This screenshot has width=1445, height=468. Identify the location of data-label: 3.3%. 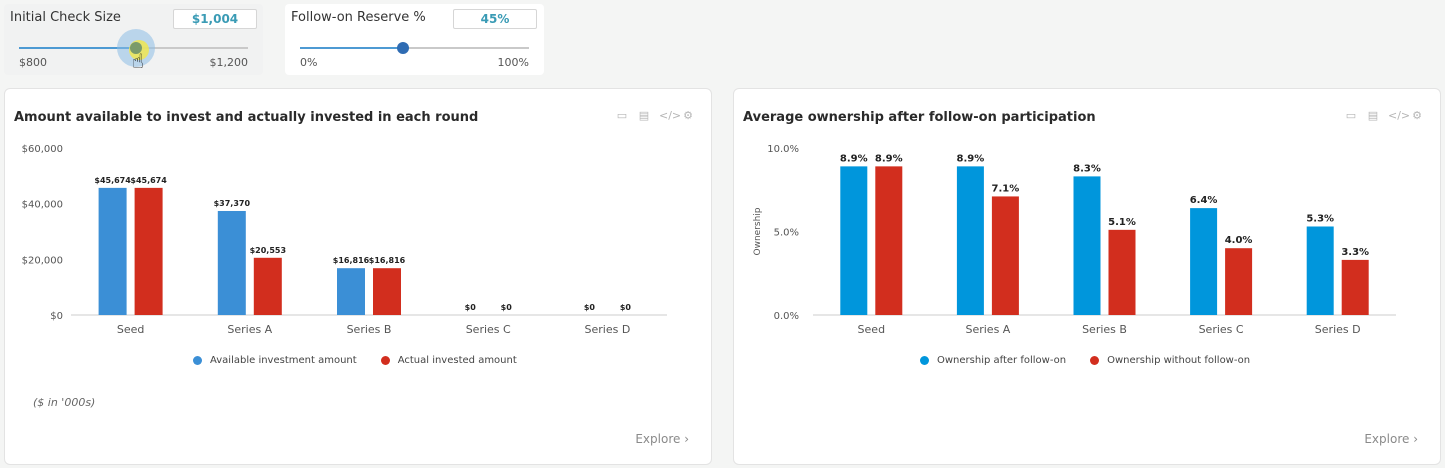
(1355, 252).